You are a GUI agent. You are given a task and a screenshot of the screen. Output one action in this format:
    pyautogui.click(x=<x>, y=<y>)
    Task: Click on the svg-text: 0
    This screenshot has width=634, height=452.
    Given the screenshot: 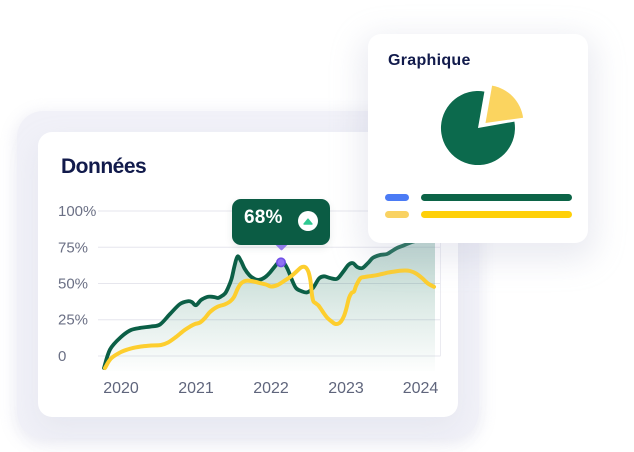 What is the action you would take?
    pyautogui.click(x=62, y=356)
    